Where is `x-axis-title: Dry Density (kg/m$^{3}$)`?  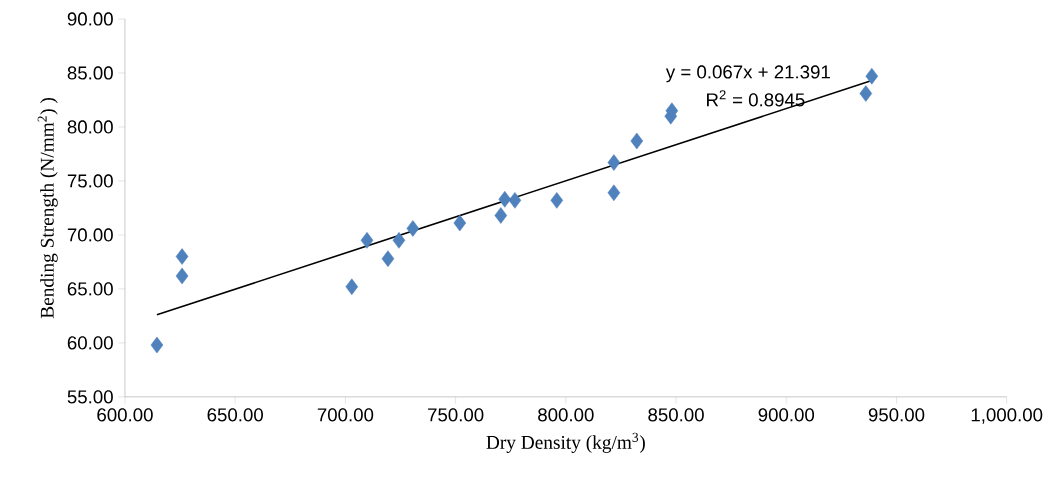 x-axis-title: Dry Density (kg/m$^{3}$) is located at coordinates (565, 442).